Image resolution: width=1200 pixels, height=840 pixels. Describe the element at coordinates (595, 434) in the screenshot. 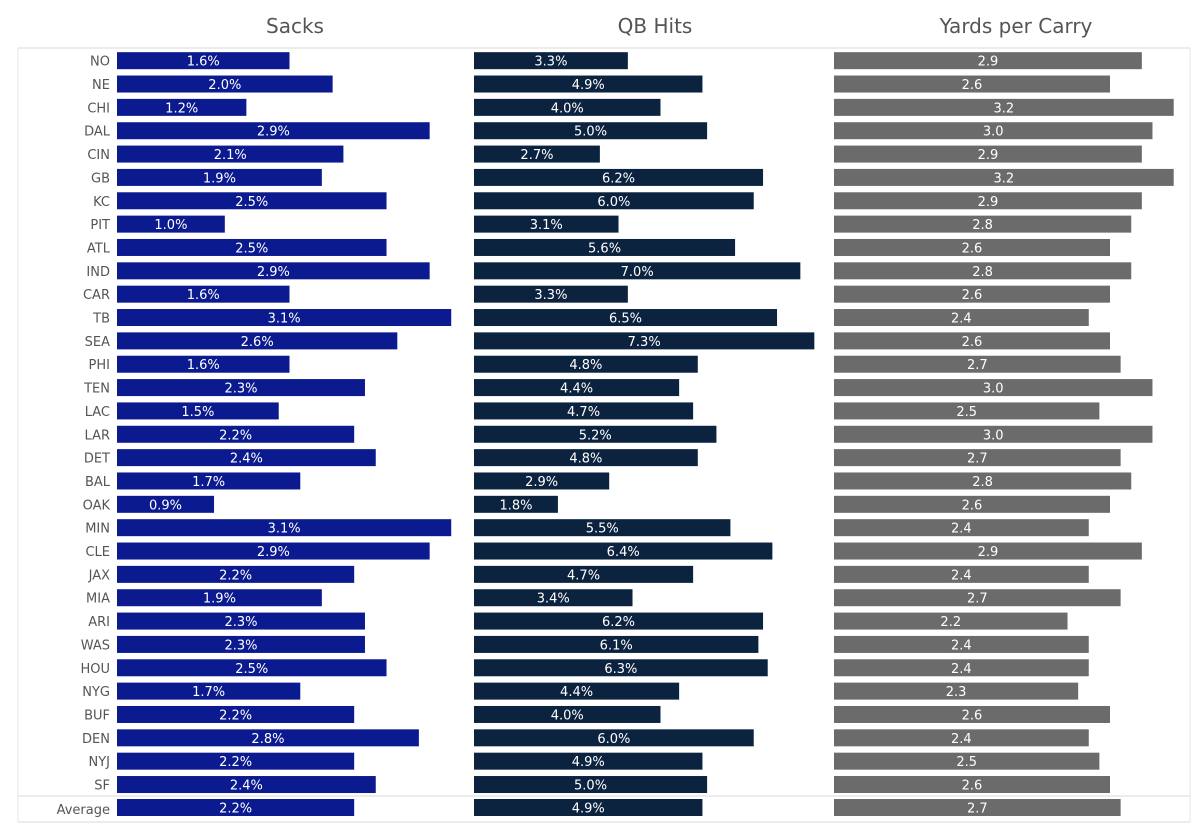

I see `qb-hits-bar-lar` at that location.